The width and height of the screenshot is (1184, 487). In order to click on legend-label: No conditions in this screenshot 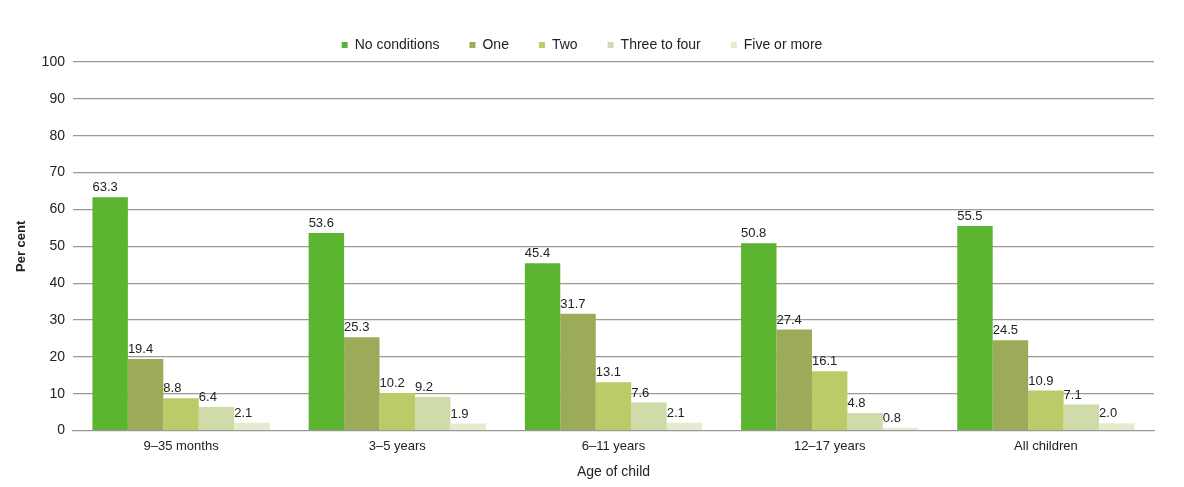, I will do `click(397, 43)`.